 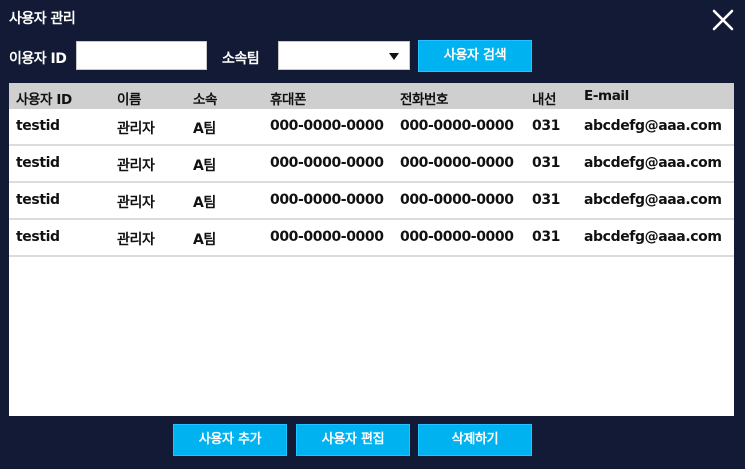 I want to click on column-header-user-id: 사용자 ID, so click(x=44, y=100).